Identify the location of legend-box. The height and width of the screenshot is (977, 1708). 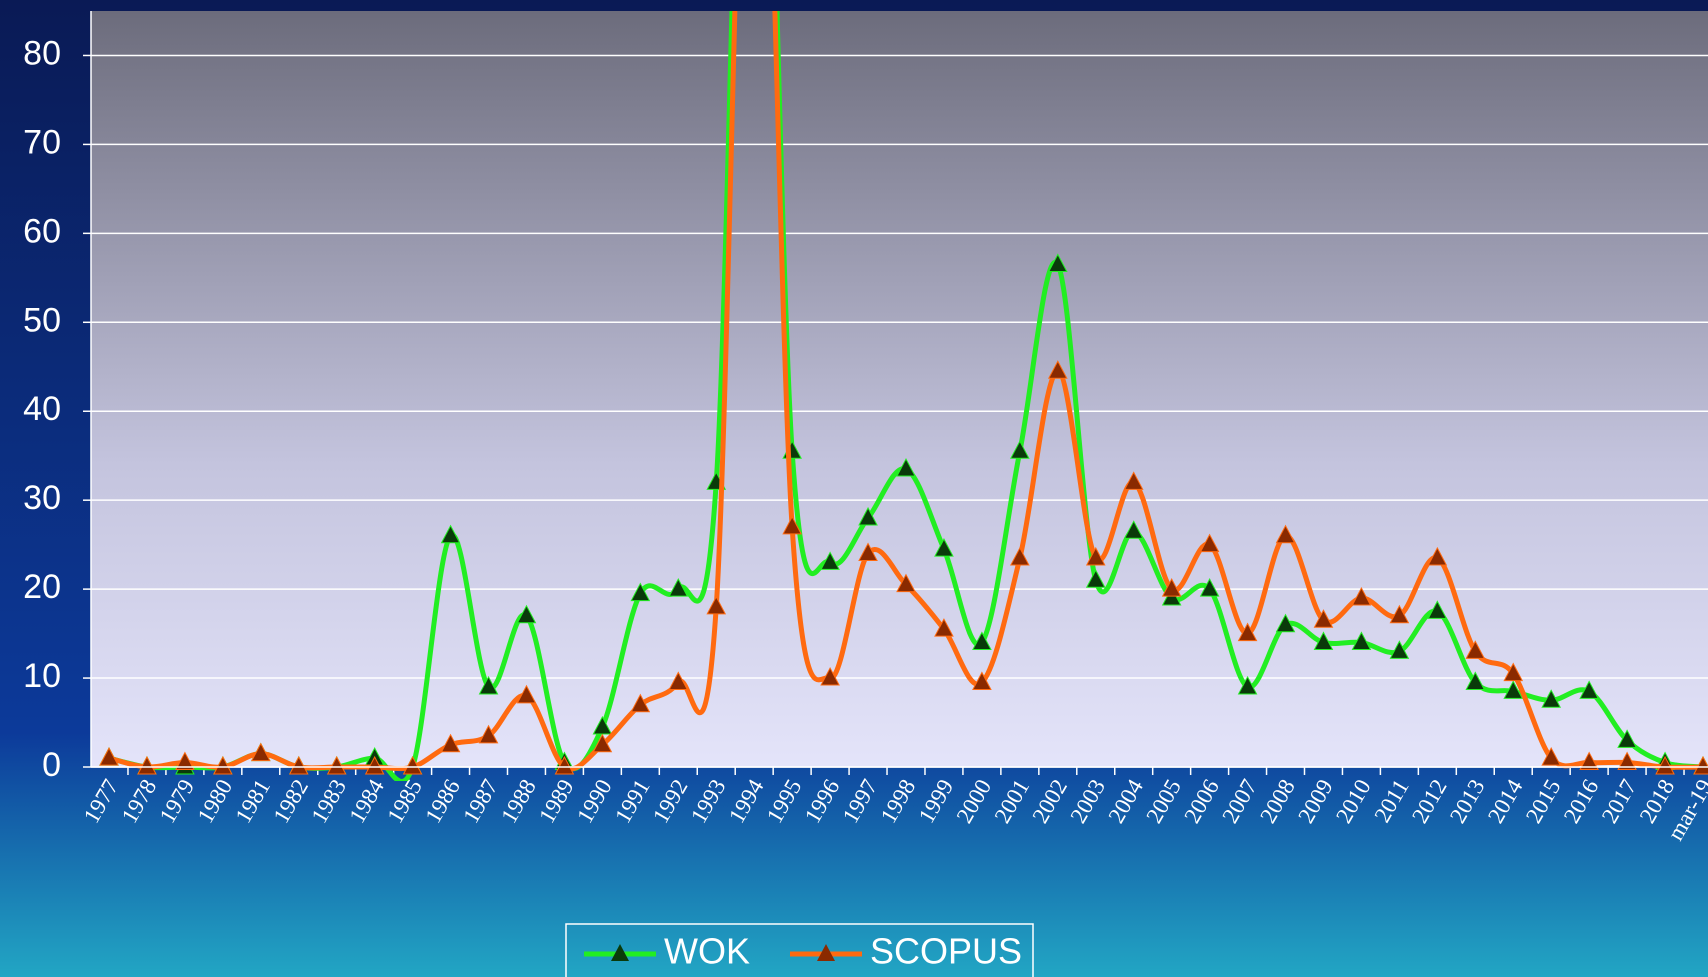
(799, 950).